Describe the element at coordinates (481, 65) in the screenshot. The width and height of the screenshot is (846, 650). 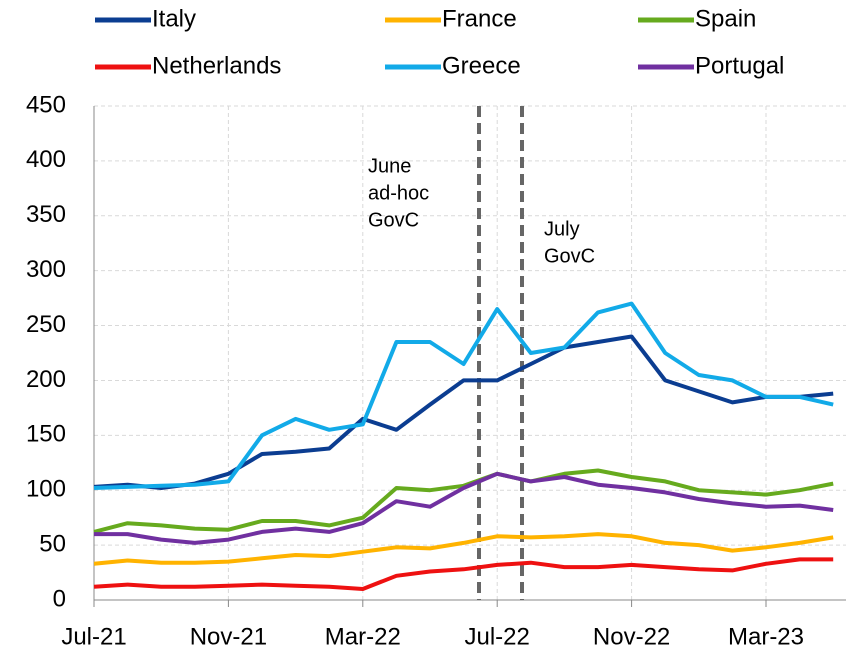
I see `legend-label: Greece` at that location.